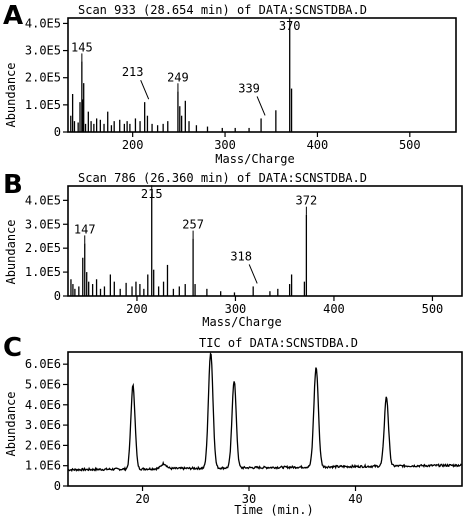 Image resolution: width=474 pixels, height=519 pixels. Describe the element at coordinates (222, 178) in the screenshot. I see `panel-b-title: Scan 786 (26.360 min) of DATA:SCNSTDBA.D` at that location.